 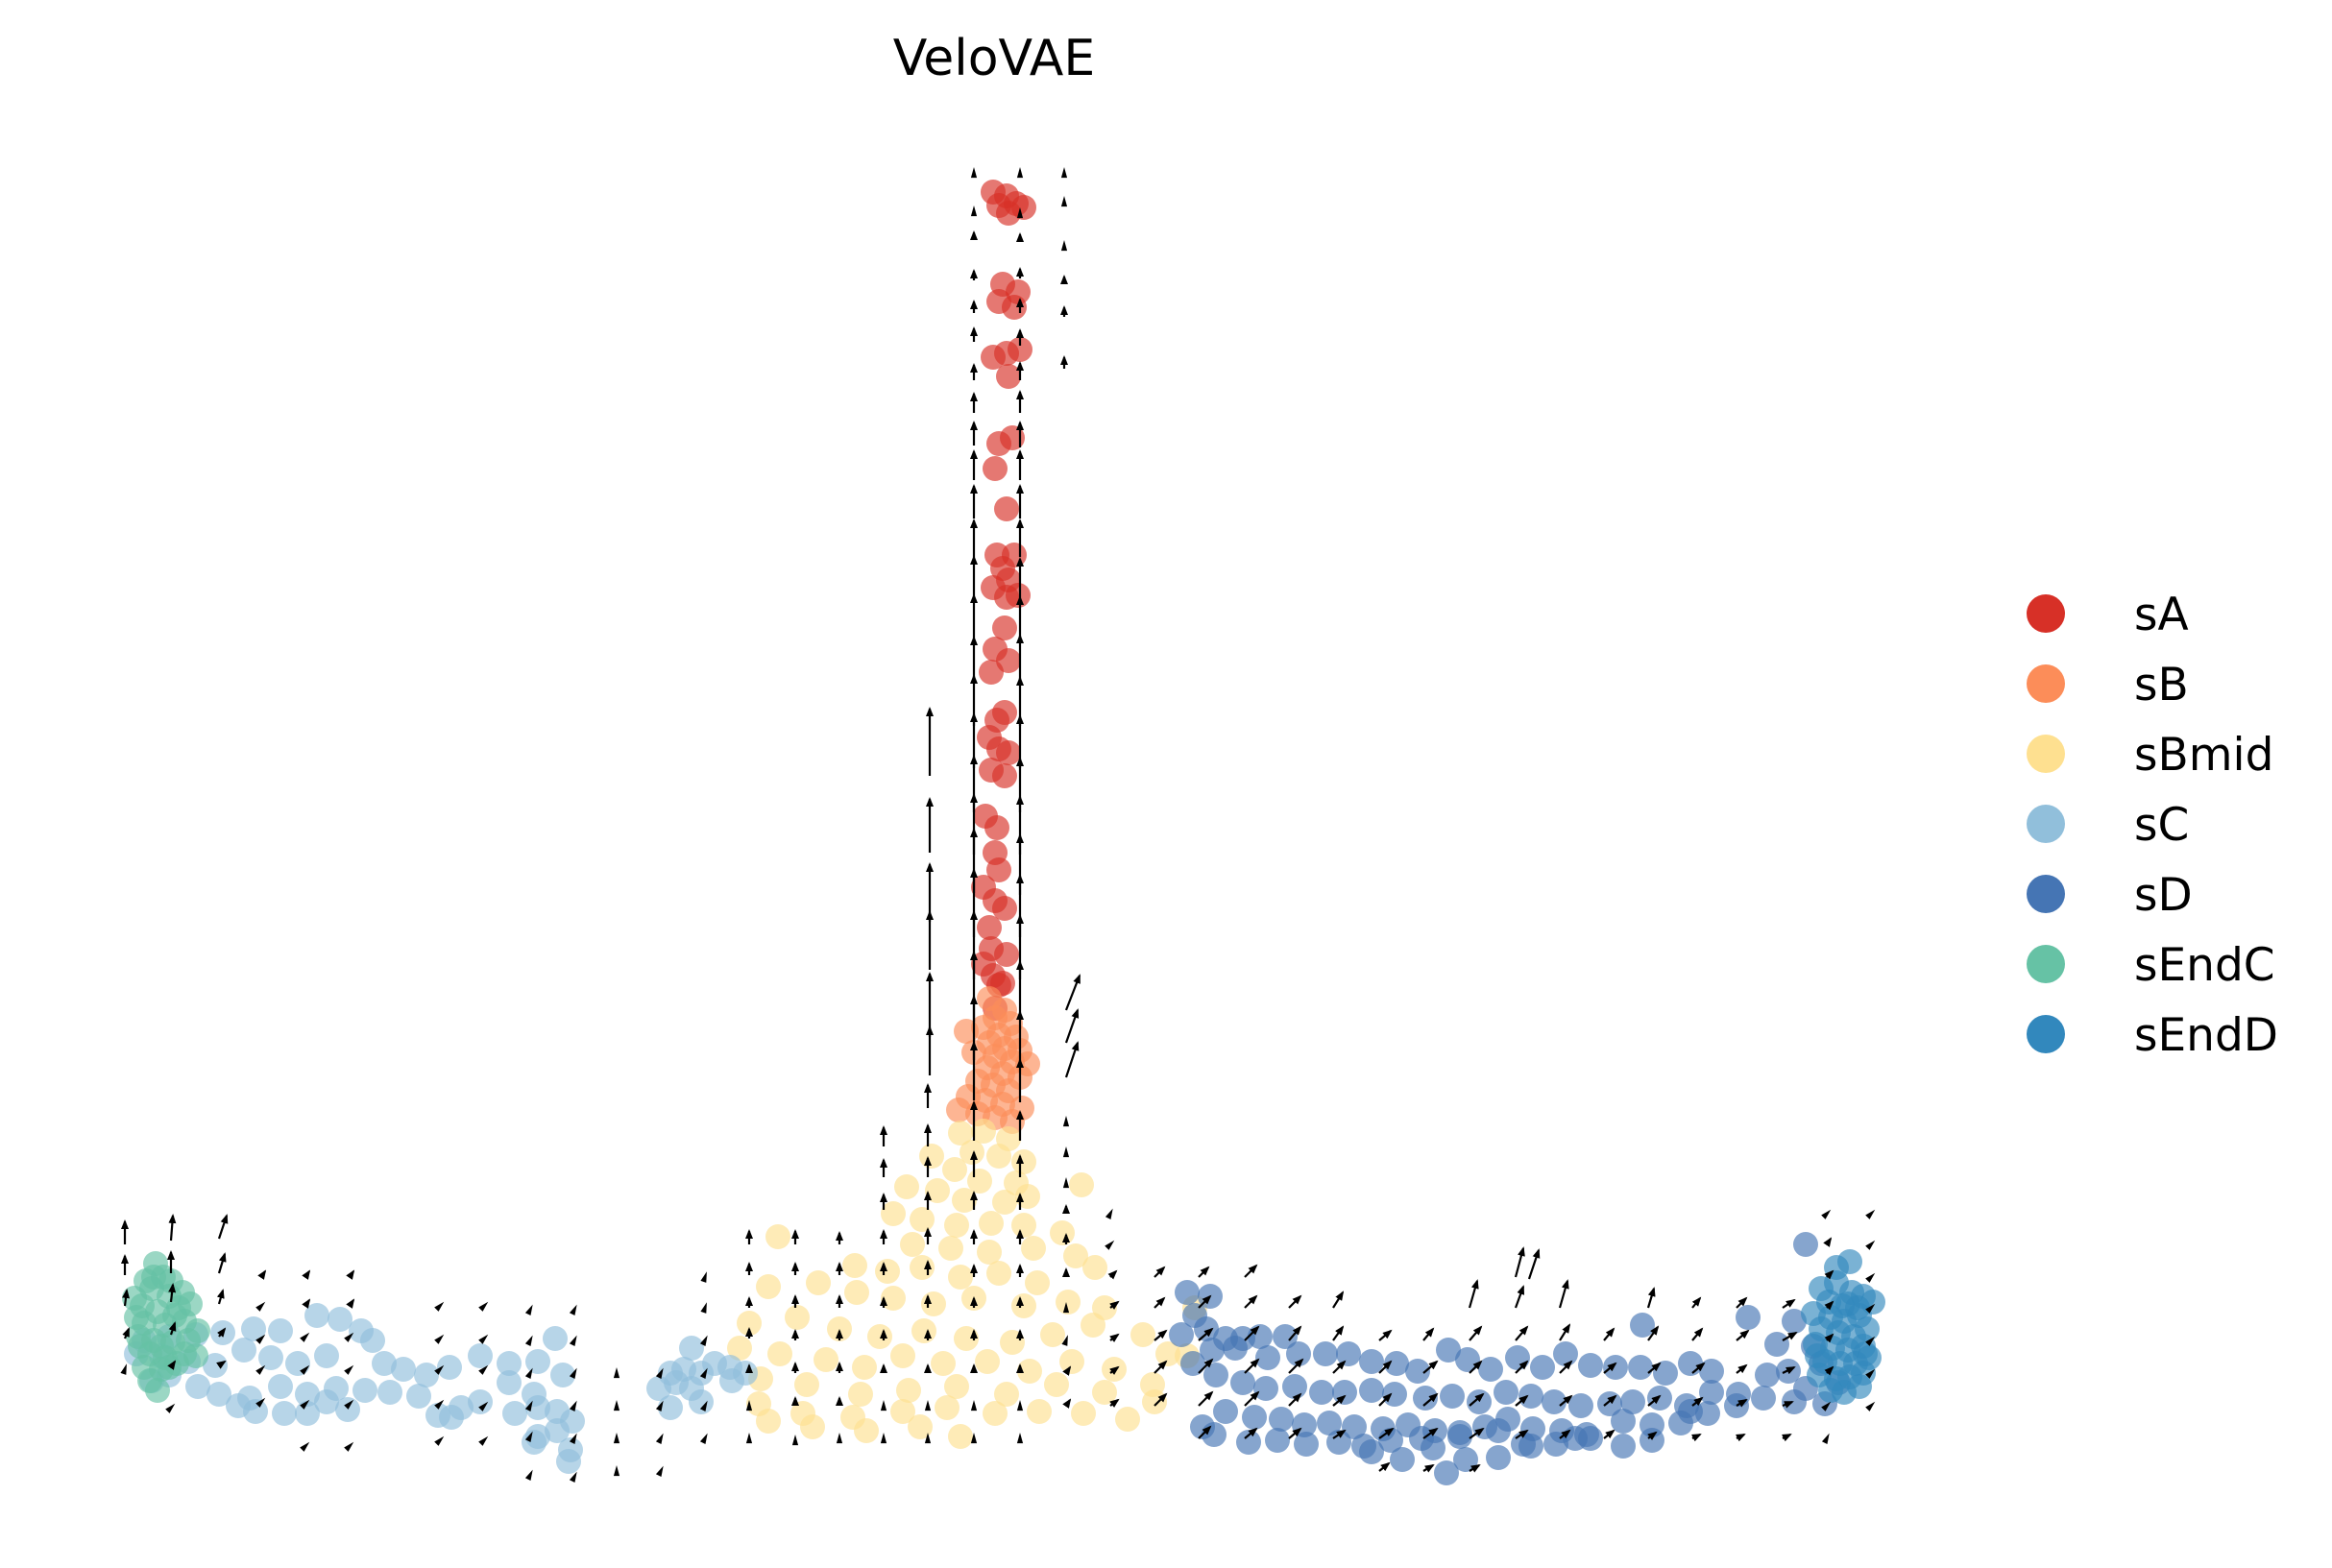 What do you see at coordinates (2162, 825) in the screenshot?
I see `legend-label-sC: sC` at bounding box center [2162, 825].